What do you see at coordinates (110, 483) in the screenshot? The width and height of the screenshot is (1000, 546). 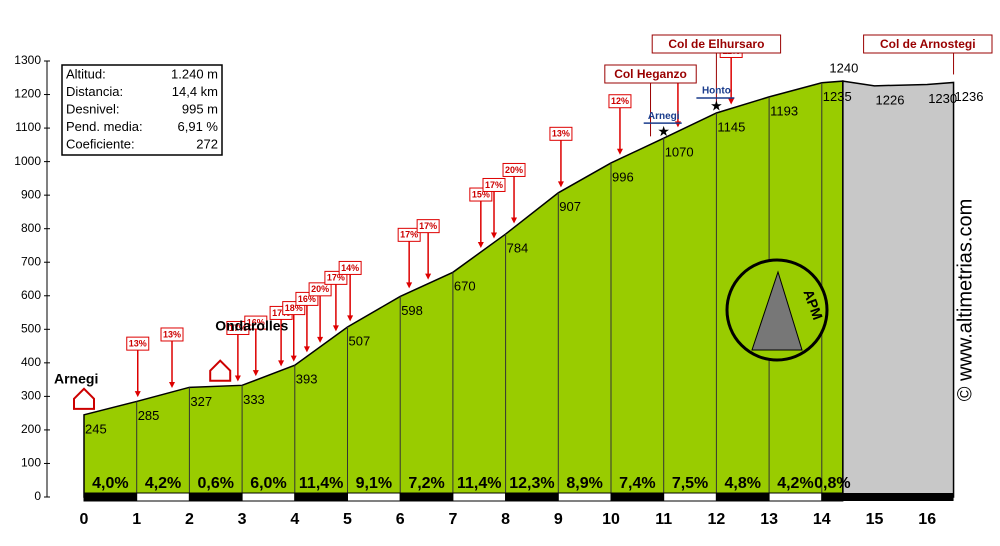 I see `segment-label: 4,0%` at bounding box center [110, 483].